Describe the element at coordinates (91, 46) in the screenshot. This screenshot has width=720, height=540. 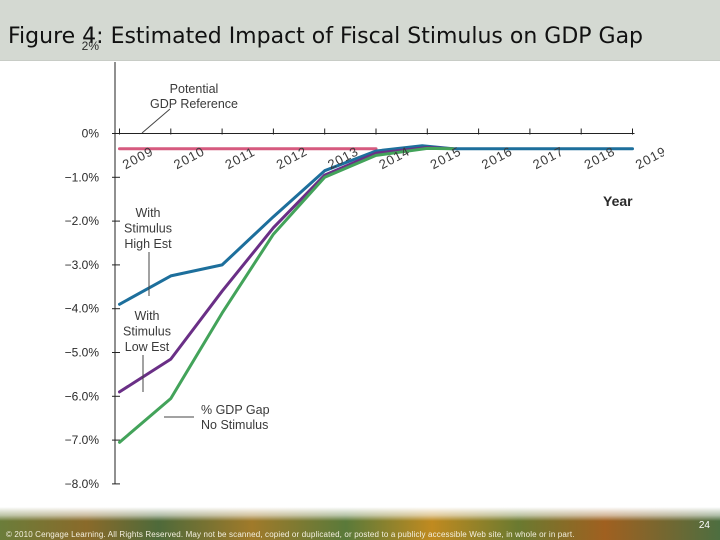
I see `y-tick-label: 2%` at that location.